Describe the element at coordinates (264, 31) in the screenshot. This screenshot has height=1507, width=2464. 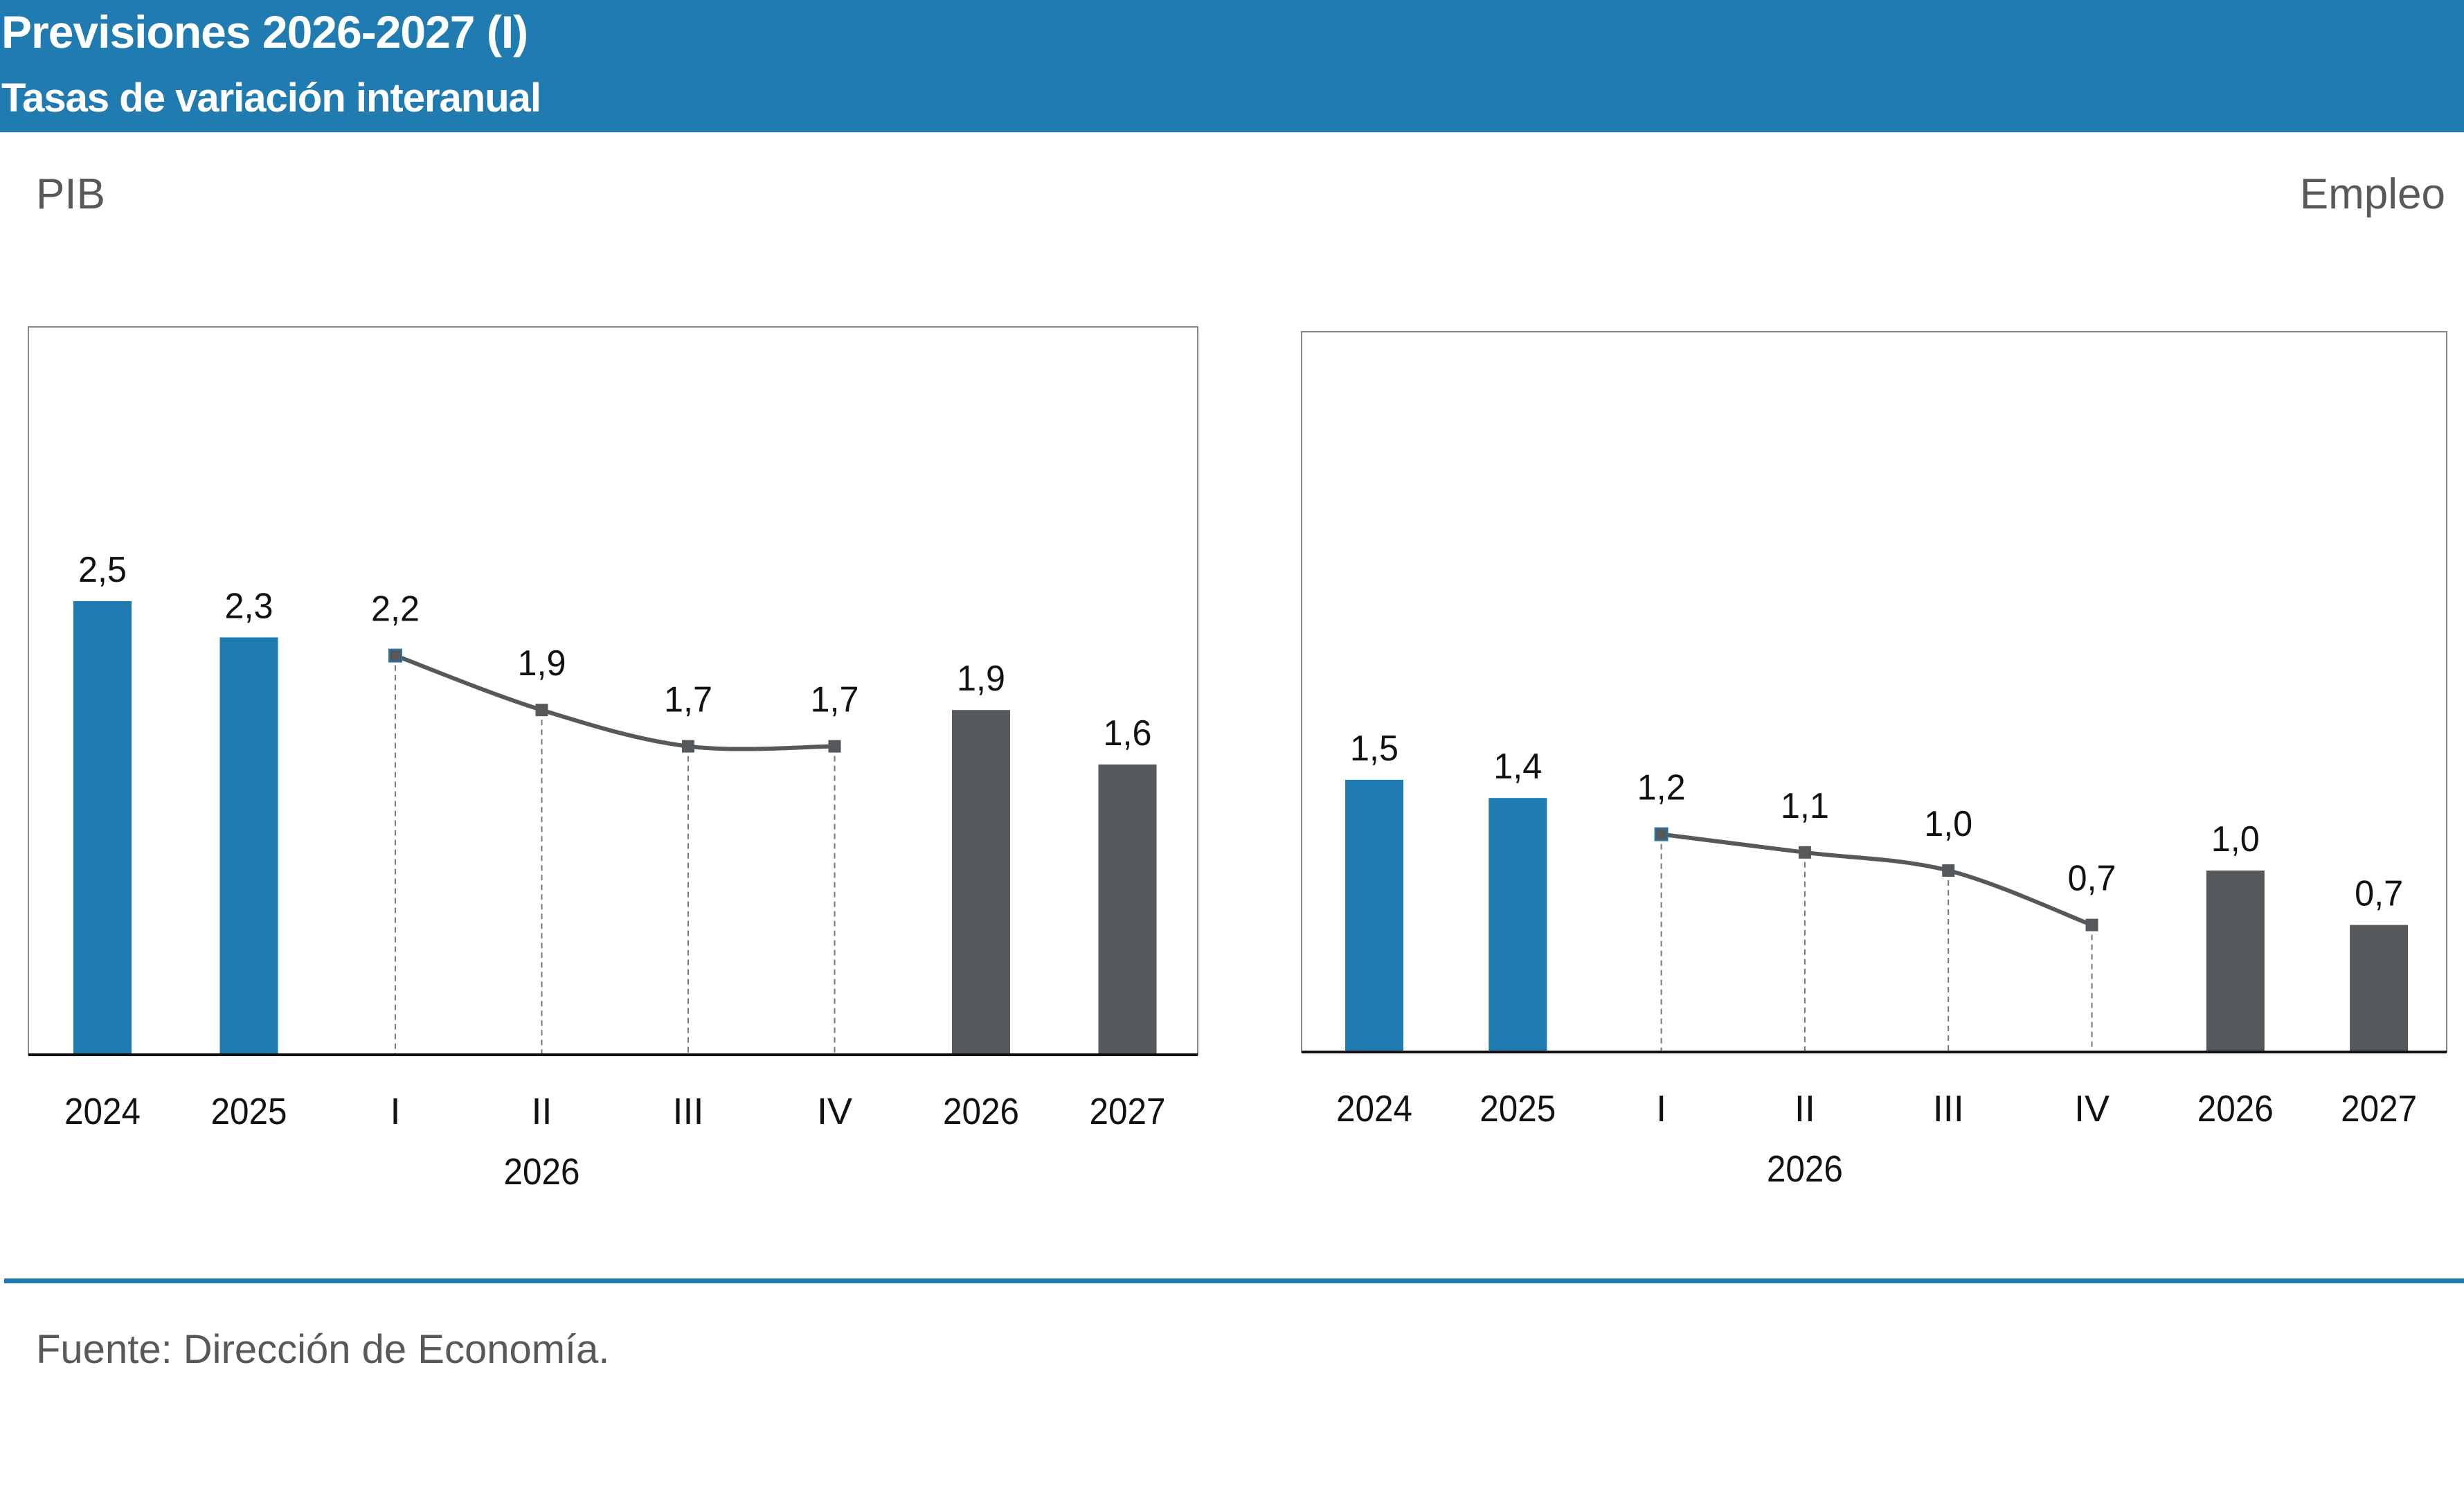
I see `page-title: Previsiones 2026-2027 (I)` at that location.